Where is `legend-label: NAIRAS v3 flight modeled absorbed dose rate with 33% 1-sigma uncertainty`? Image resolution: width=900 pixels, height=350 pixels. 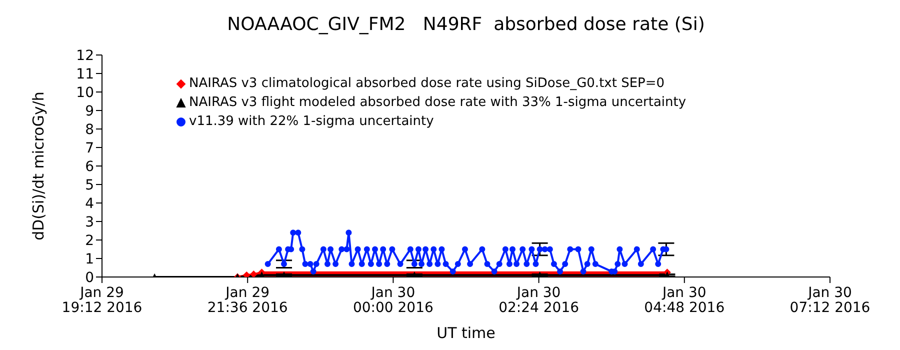 legend-label: NAIRAS v3 flight modeled absorbed dose rate with 33% 1-sigma uncertainty is located at coordinates (437, 103).